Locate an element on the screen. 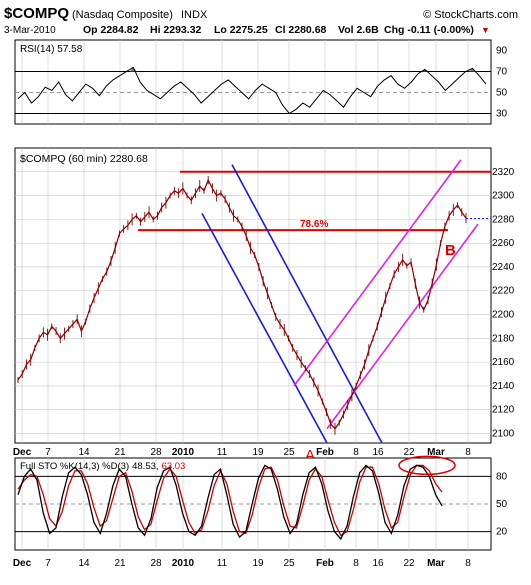 The height and width of the screenshot is (585, 531). rsi-ytick-30: 30 is located at coordinates (502, 114).